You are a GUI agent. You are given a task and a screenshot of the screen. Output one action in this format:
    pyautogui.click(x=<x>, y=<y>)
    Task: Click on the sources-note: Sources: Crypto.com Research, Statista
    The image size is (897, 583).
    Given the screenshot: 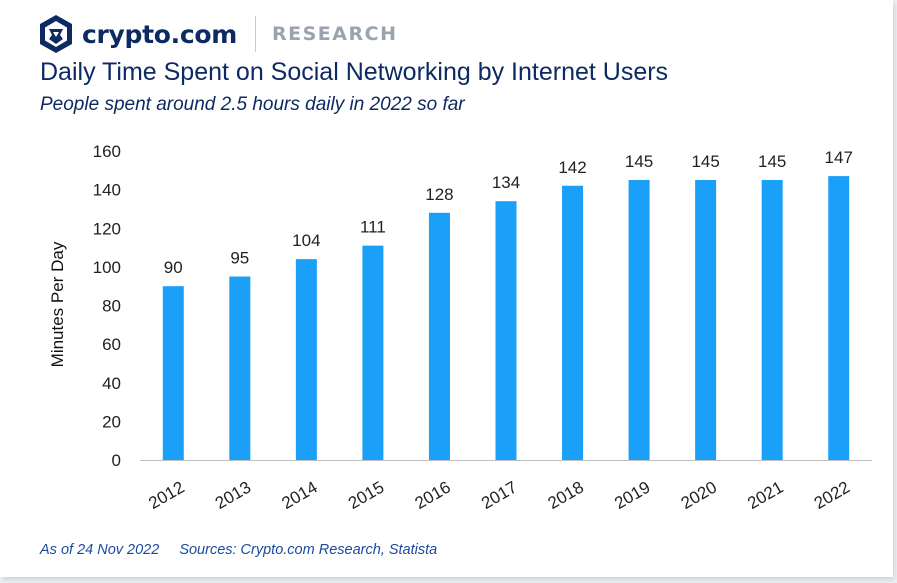 What is the action you would take?
    pyautogui.click(x=308, y=550)
    